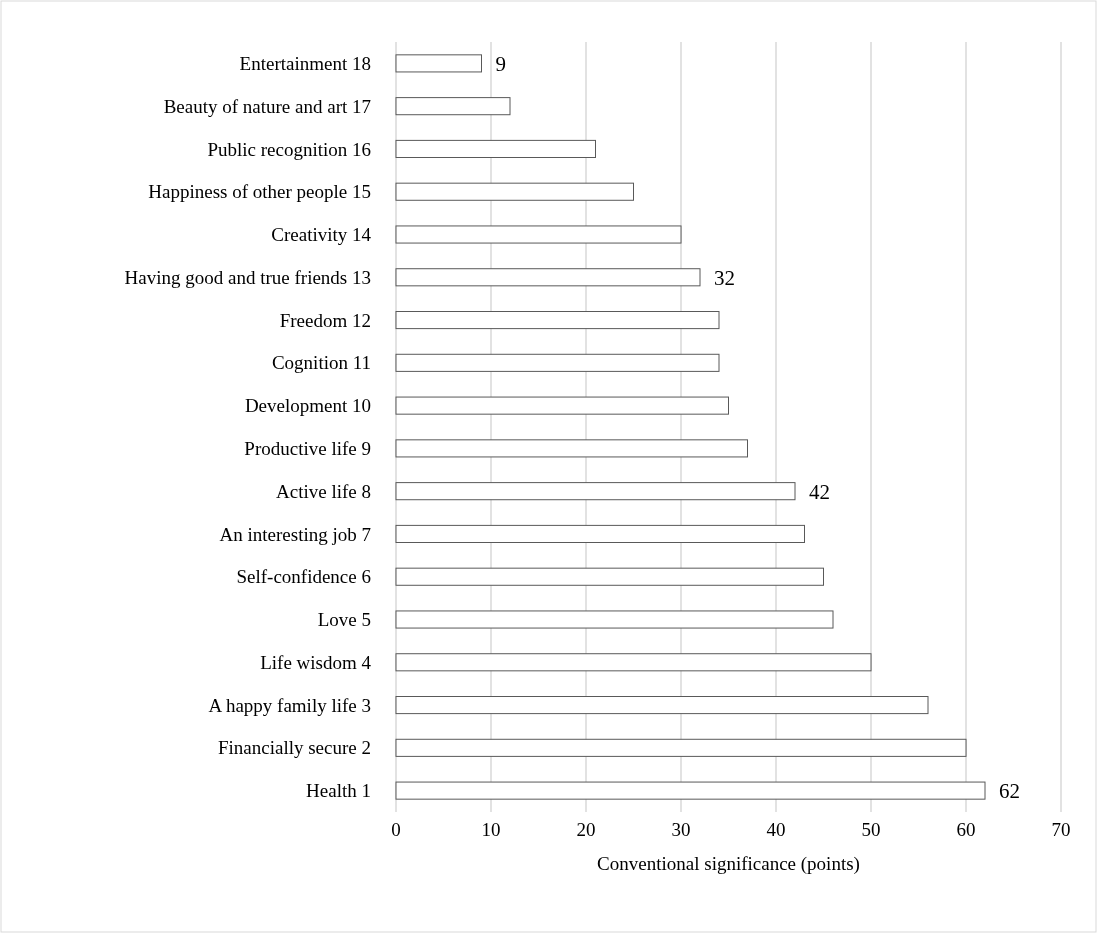 Image resolution: width=1097 pixels, height=933 pixels. Describe the element at coordinates (305, 64) in the screenshot. I see `y-tick-label: Entertainment 18` at that location.